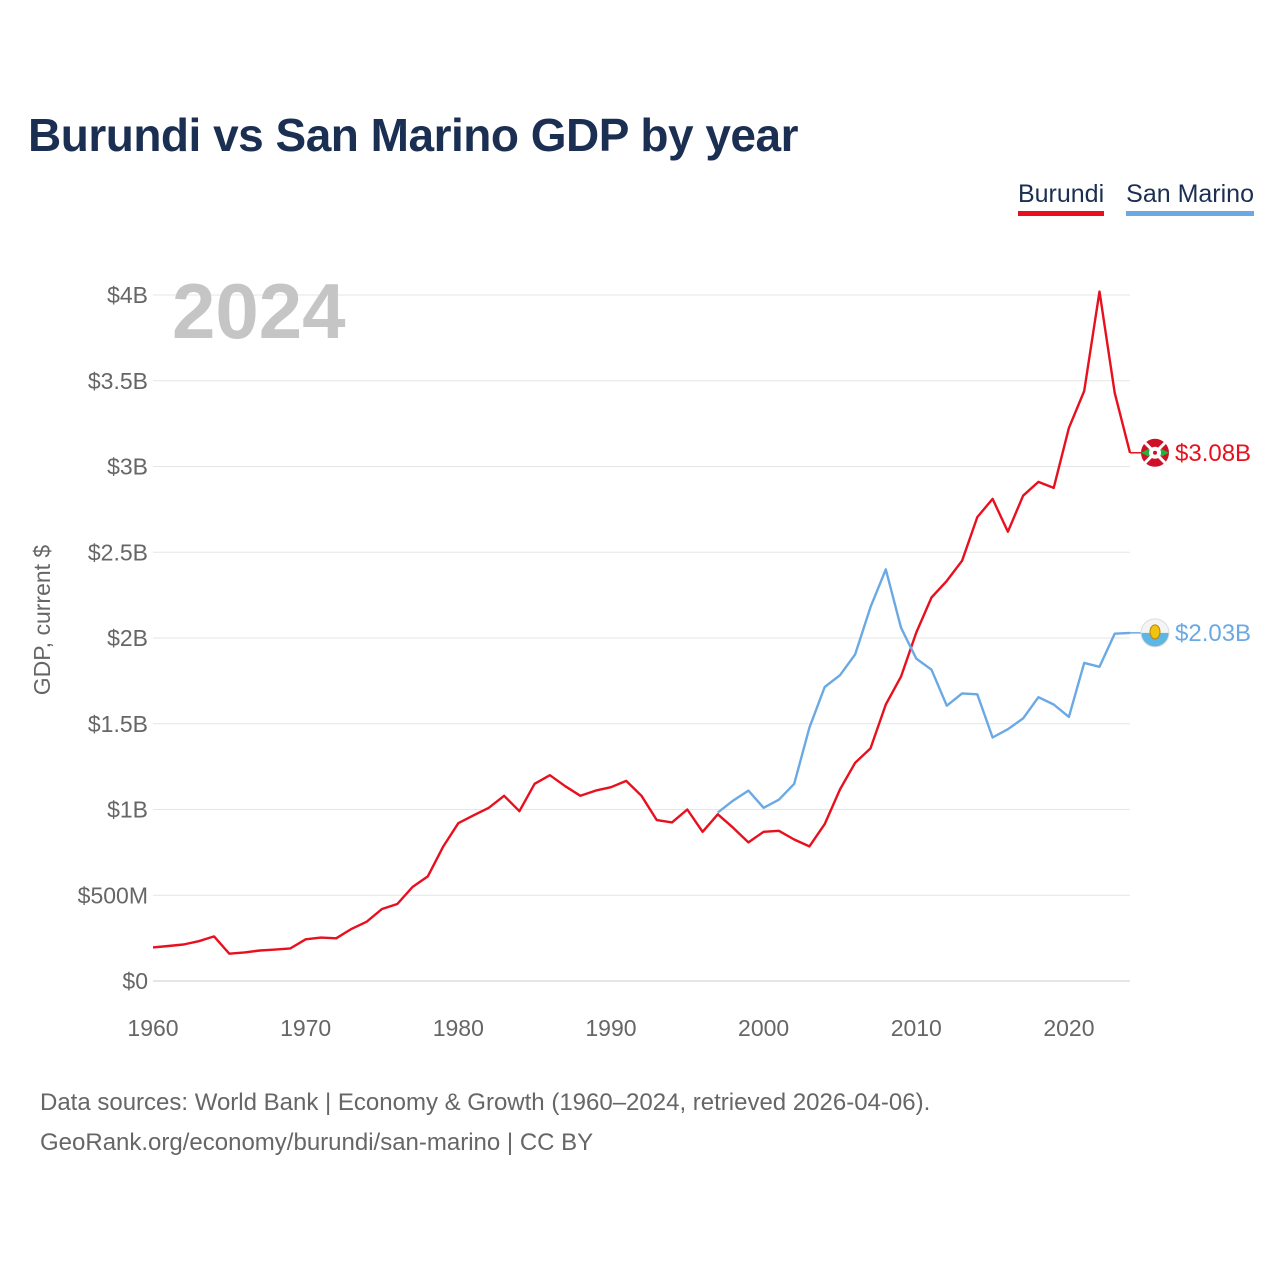 The height and width of the screenshot is (1280, 1280). I want to click on x-tick-label: 2020, so click(1068, 1028).